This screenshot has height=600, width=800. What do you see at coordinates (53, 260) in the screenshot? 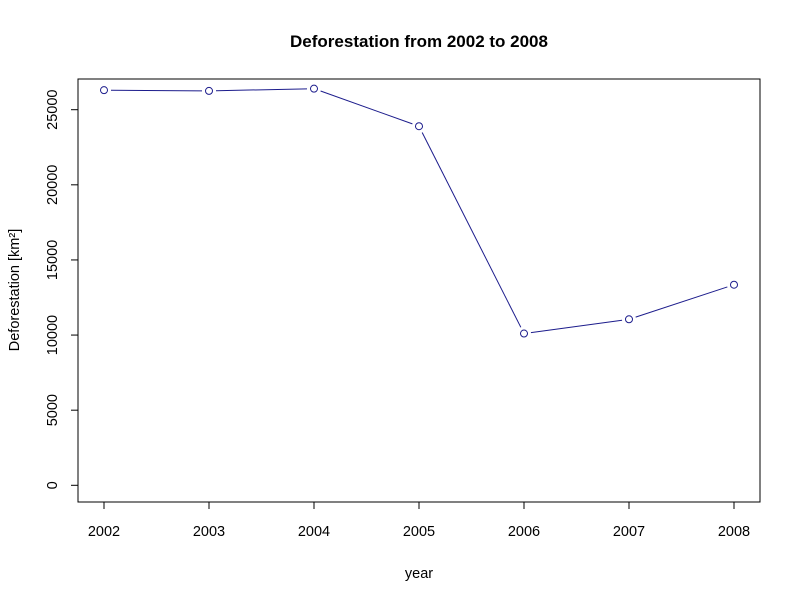
I see `y-tick-label: 15000` at bounding box center [53, 260].